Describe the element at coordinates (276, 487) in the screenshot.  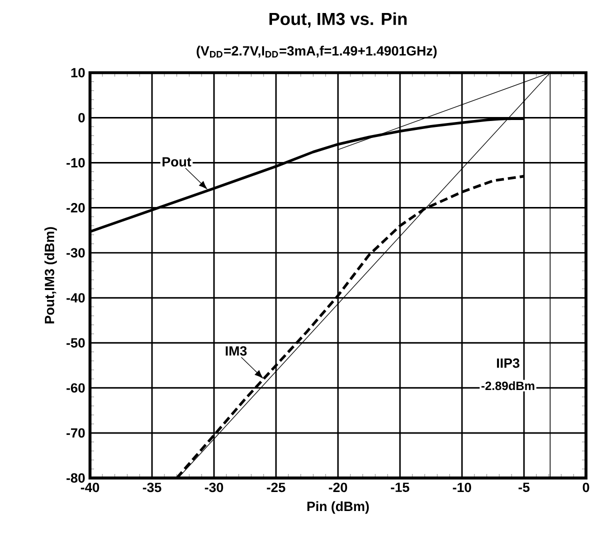
I see `x-tick-label: -25` at that location.